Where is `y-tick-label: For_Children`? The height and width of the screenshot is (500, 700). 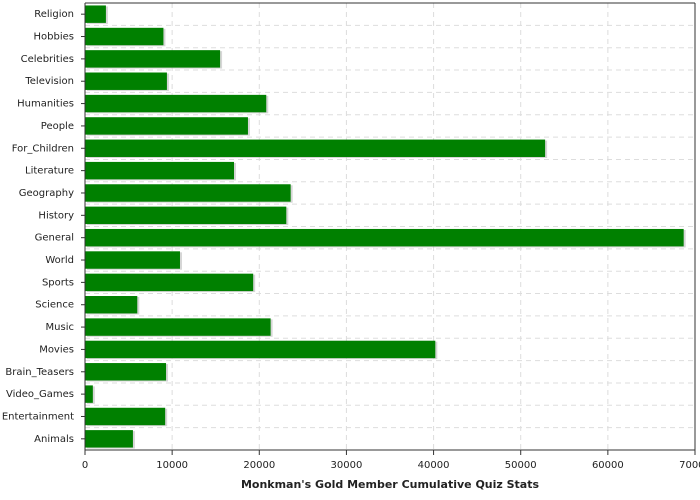
y-tick-label: For_Children is located at coordinates (43, 148).